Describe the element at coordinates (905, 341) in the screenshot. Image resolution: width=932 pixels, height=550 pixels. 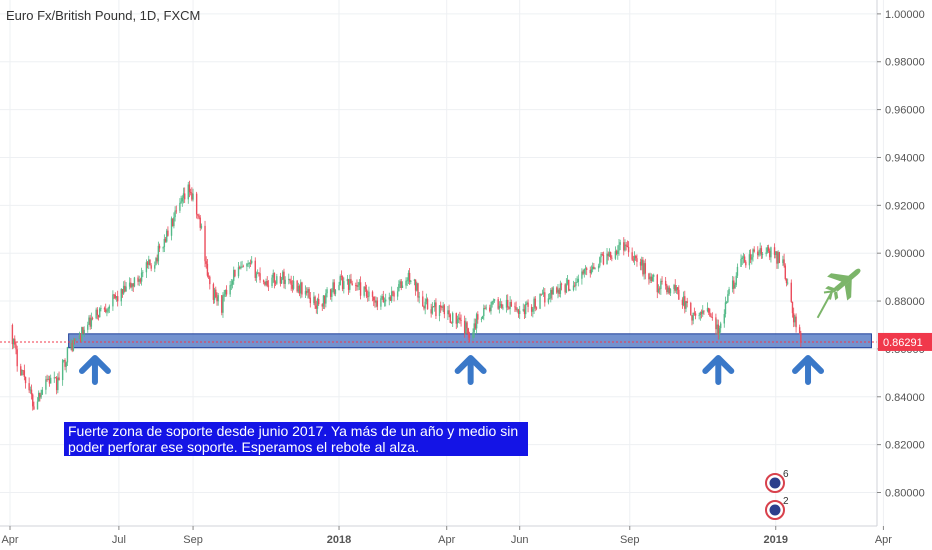
I see `last-price-tag: 0.86291` at that location.